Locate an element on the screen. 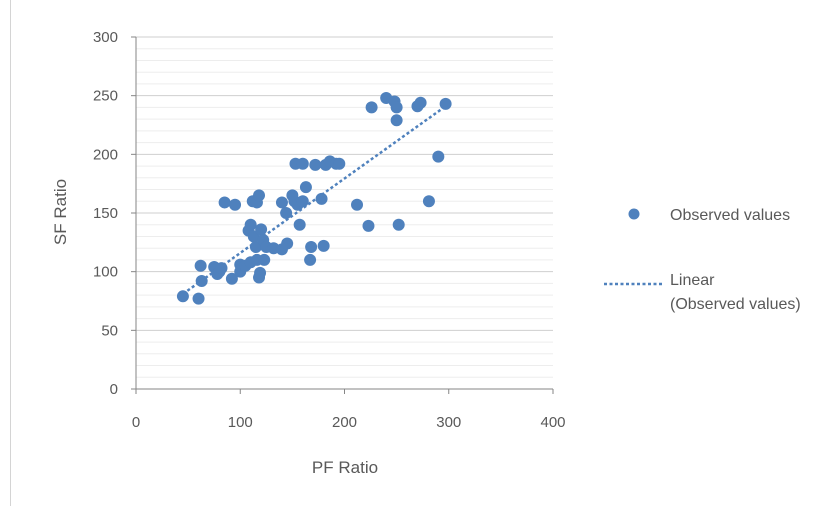 Image resolution: width=822 pixels, height=511 pixels. x-tick-label: 200 is located at coordinates (344, 422).